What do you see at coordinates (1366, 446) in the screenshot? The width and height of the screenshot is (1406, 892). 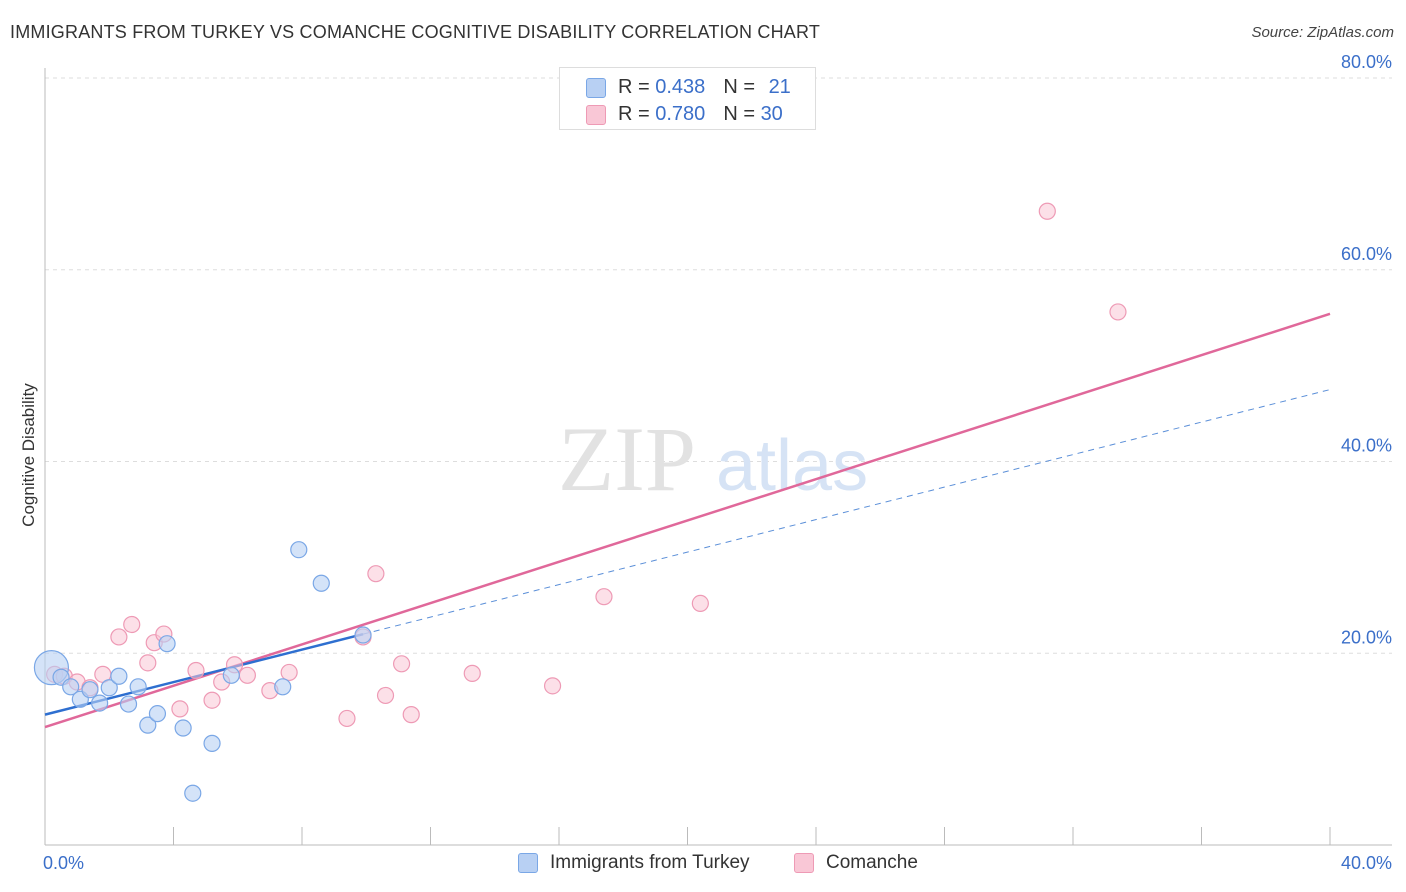 I see `y-tick-label: 40.0%` at bounding box center [1366, 446].